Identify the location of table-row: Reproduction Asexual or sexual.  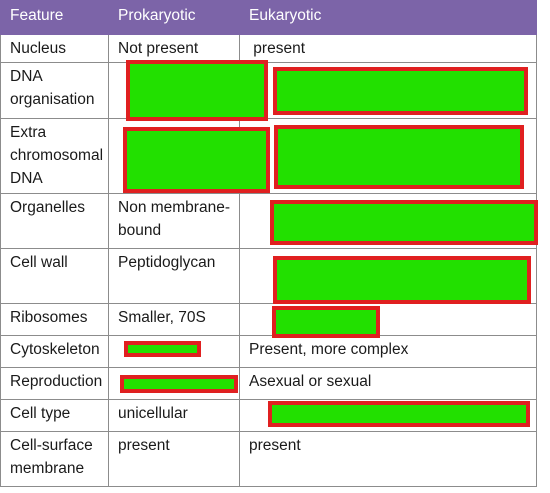
(268, 383).